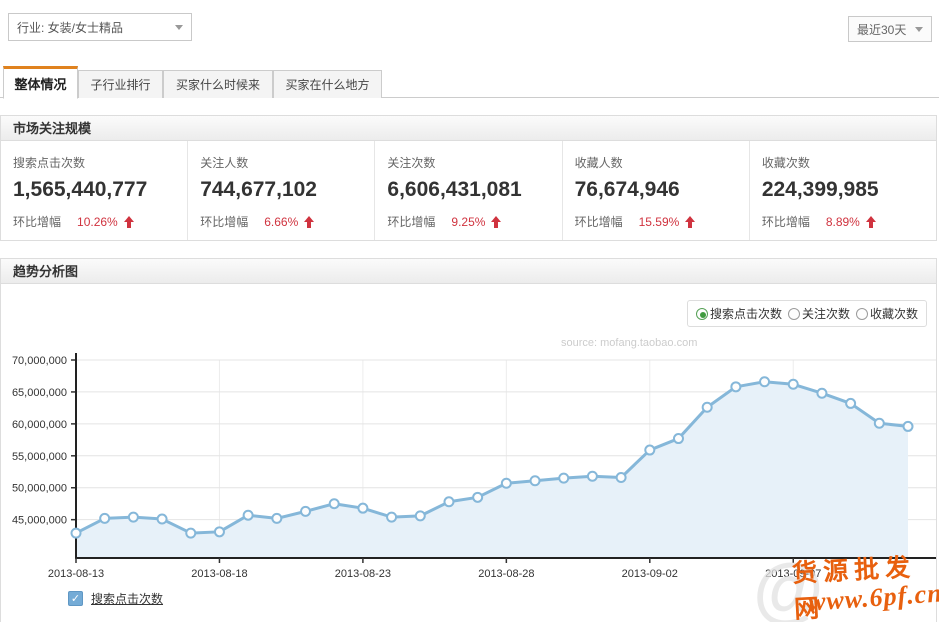 This screenshot has height=622, width=939. I want to click on growth-percent: 8.89%, so click(842, 221).